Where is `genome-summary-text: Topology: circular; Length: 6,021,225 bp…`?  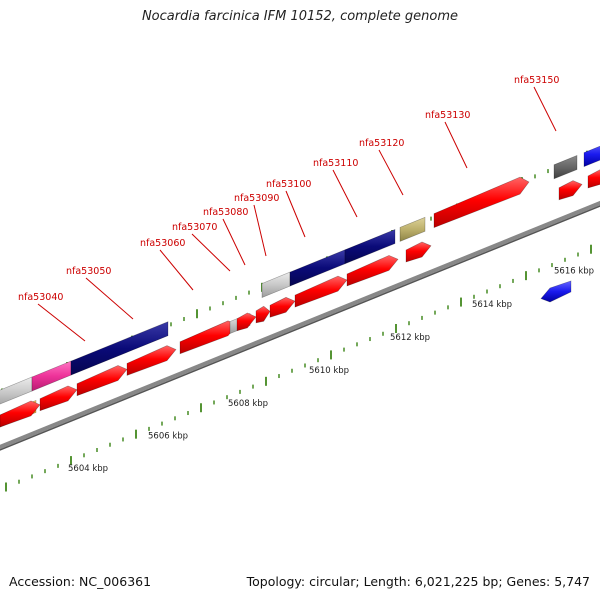
genome-summary-text: Topology: circular; Length: 6,021,225 bp… is located at coordinates (418, 581).